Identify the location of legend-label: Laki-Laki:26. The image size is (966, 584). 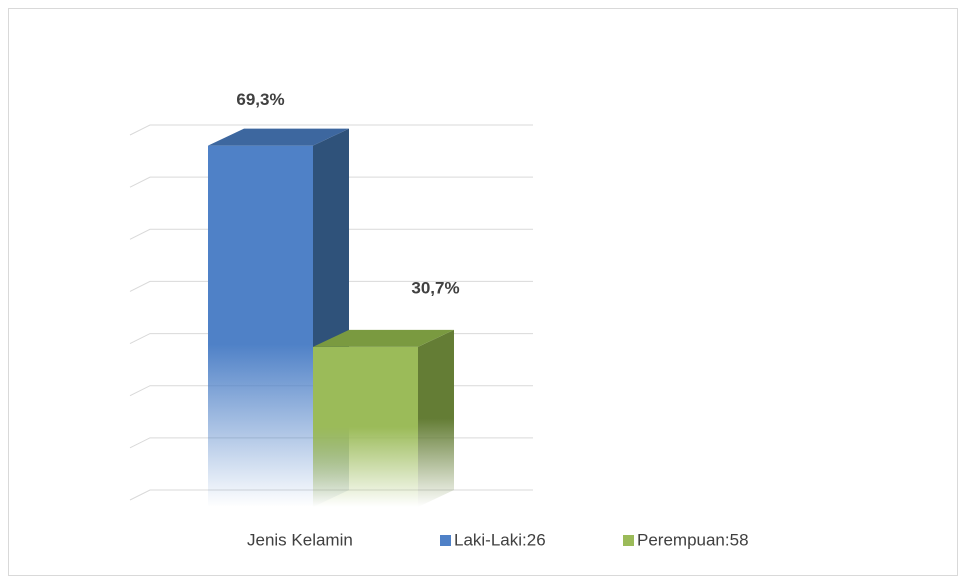
(500, 539).